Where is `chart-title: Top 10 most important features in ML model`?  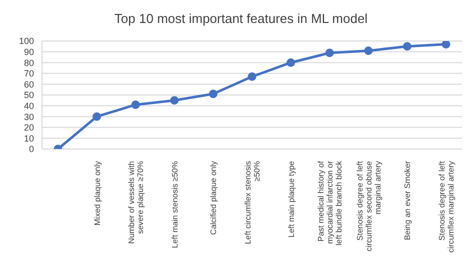 chart-title: Top 10 most important features in ML model is located at coordinates (241, 19).